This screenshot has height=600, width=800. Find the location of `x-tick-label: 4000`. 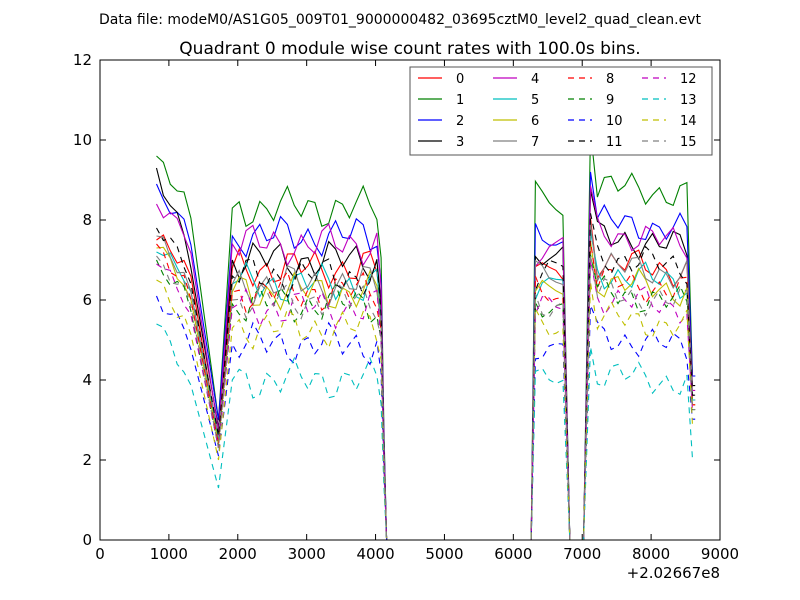

x-tick-label: 4000 is located at coordinates (375, 554).